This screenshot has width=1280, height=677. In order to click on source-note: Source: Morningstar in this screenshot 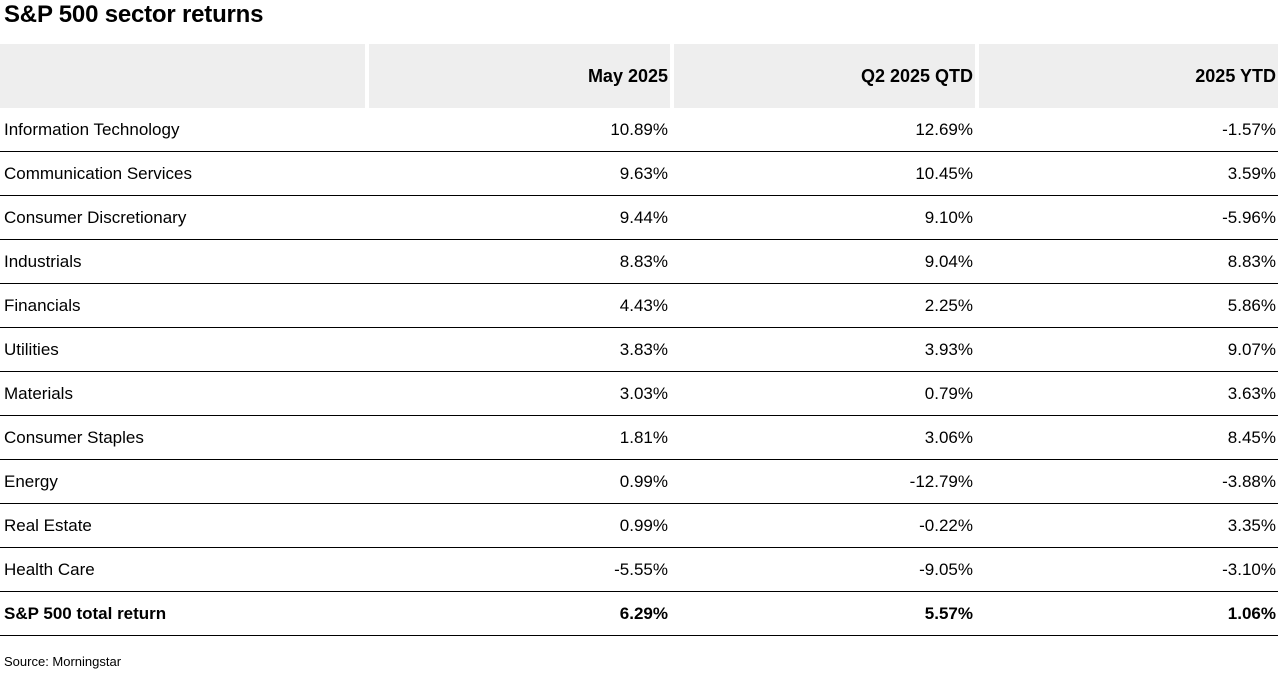, I will do `click(63, 661)`.